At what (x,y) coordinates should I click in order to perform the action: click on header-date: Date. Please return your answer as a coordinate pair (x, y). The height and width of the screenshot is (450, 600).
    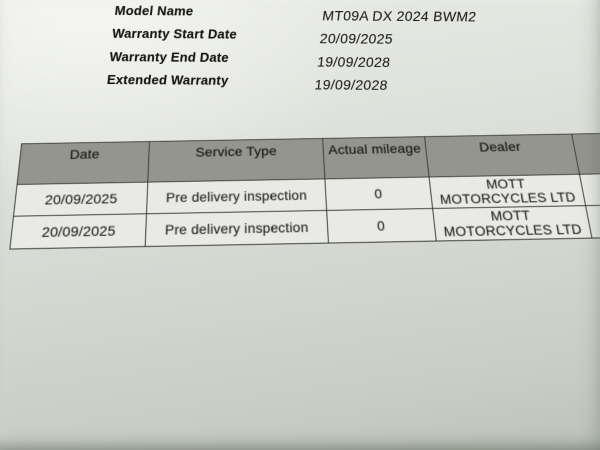
    Looking at the image, I should click on (83, 163).